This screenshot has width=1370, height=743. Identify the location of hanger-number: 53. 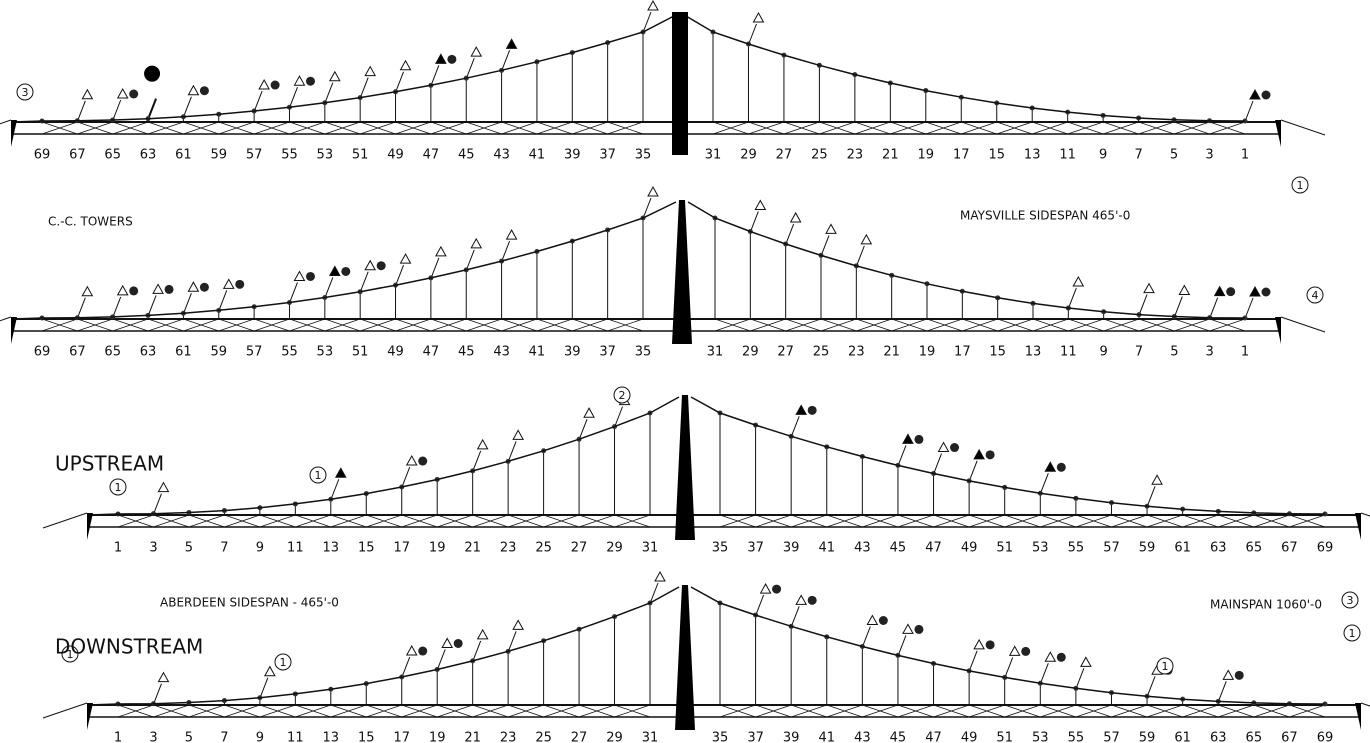
(1040, 548).